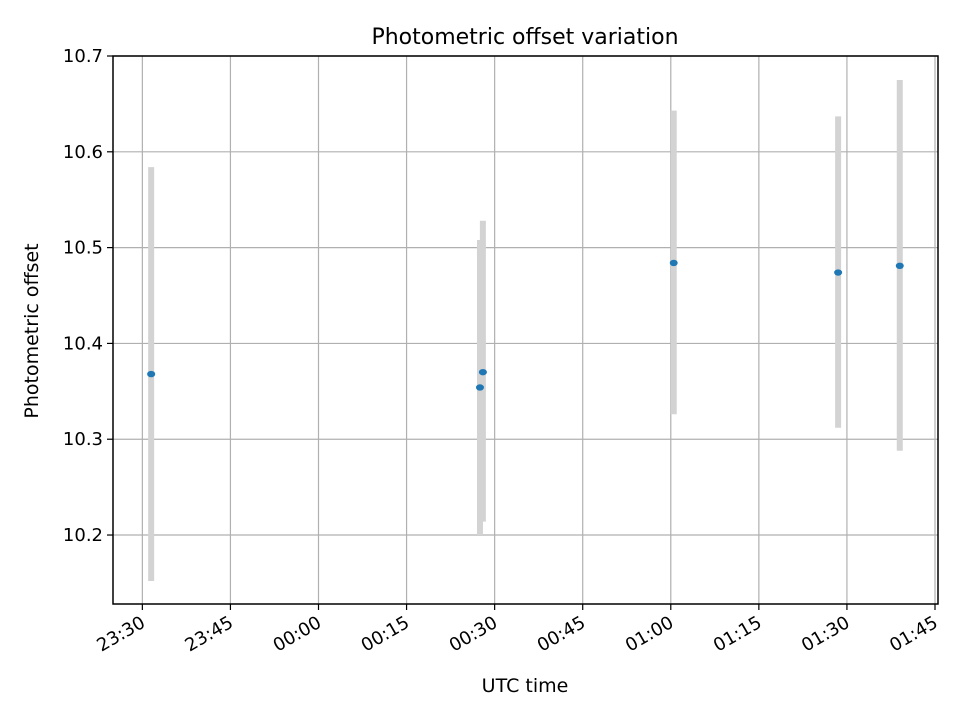 Image resolution: width=960 pixels, height=720 pixels. Describe the element at coordinates (32, 330) in the screenshot. I see `y-axis-label: Photometric offset` at that location.